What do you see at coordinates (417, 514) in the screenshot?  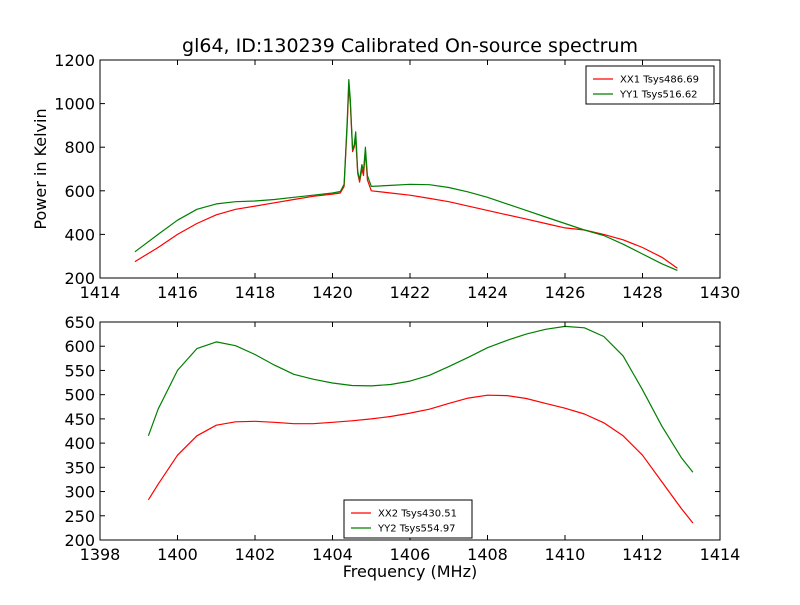 I see `legend-label: XX2 Tsys430.51` at bounding box center [417, 514].